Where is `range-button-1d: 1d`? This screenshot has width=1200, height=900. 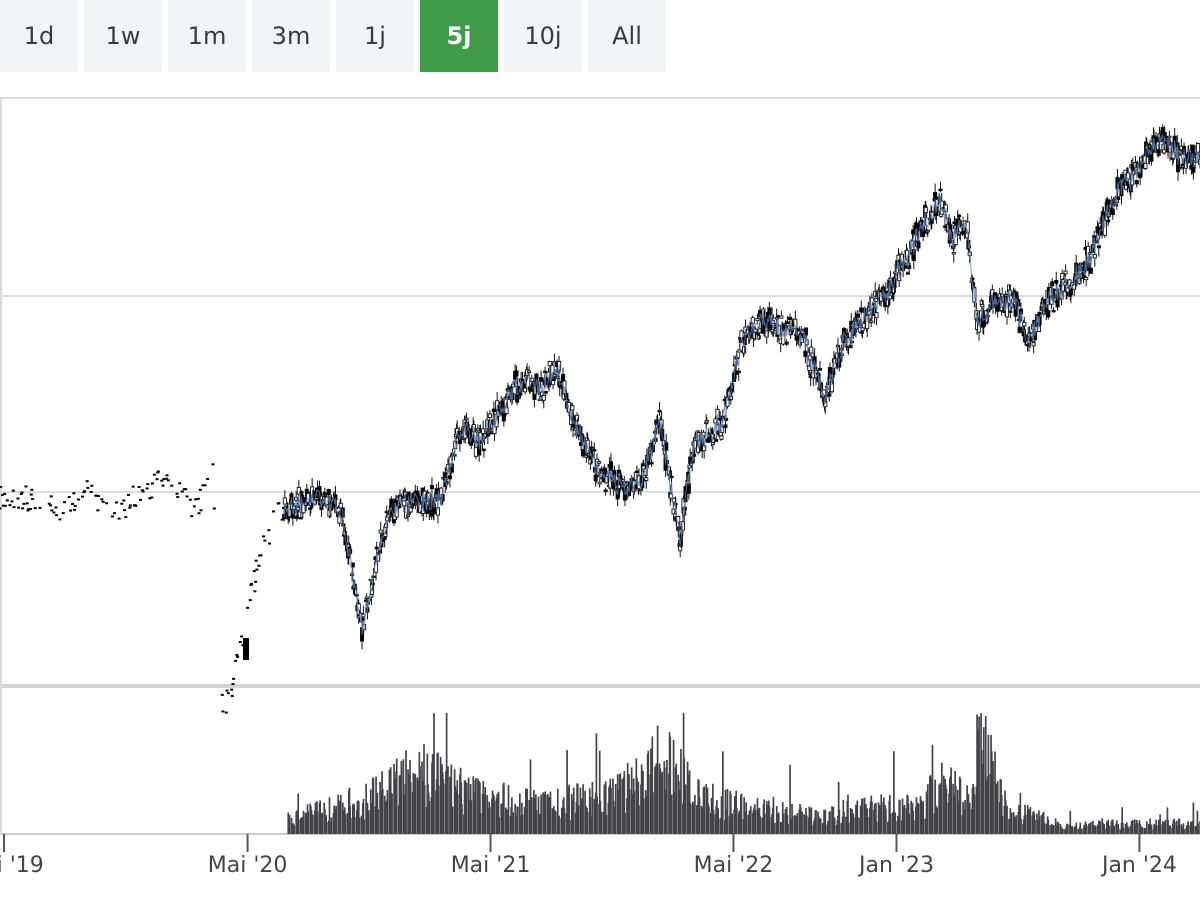
range-button-1d: 1d is located at coordinates (39, 36).